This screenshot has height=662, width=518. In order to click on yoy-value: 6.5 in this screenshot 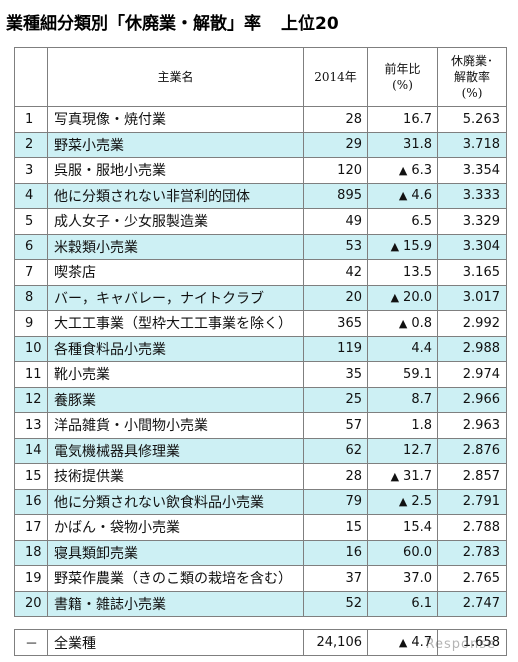, I will do `click(421, 221)`.